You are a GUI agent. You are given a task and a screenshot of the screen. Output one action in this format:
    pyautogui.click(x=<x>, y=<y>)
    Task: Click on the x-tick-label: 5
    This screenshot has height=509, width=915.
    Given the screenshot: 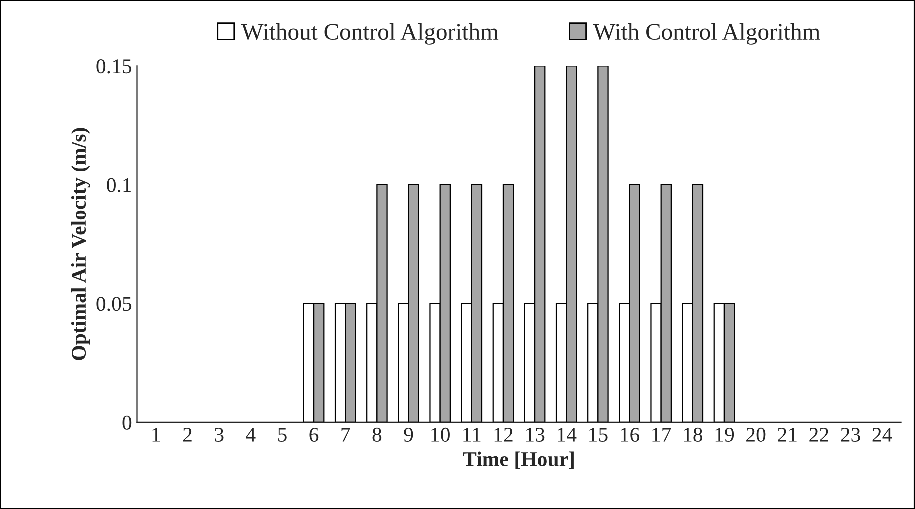 What is the action you would take?
    pyautogui.click(x=282, y=435)
    